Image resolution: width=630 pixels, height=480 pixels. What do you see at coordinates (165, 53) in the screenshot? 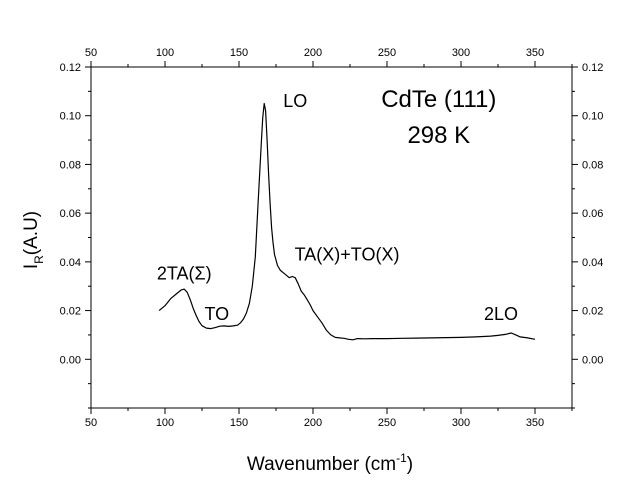
I see `x-tick-label-top: 100` at bounding box center [165, 53].